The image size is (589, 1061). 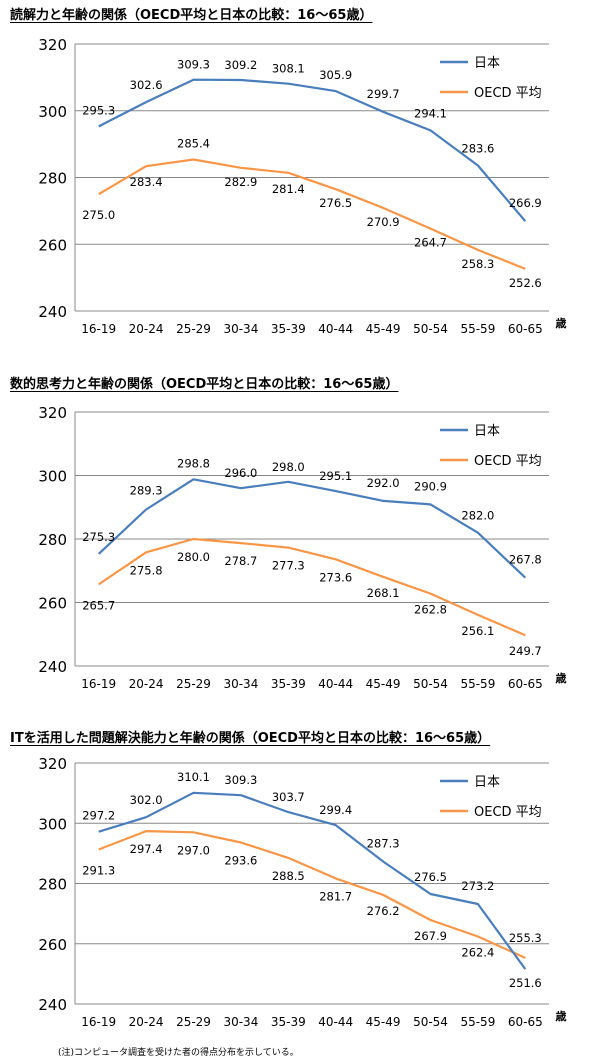 I want to click on data-label-oecd: 281.7, so click(x=335, y=896).